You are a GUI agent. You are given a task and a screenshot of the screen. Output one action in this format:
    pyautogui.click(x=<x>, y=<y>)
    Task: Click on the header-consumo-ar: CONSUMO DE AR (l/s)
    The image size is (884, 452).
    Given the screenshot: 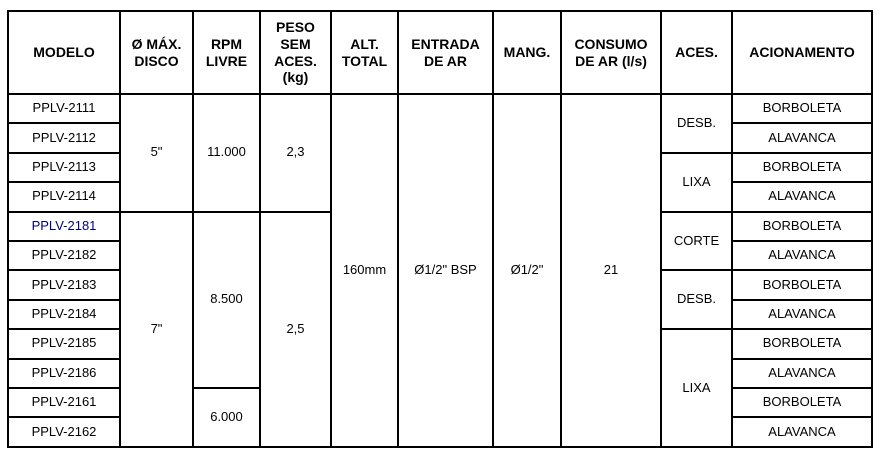 What is the action you would take?
    pyautogui.click(x=611, y=52)
    